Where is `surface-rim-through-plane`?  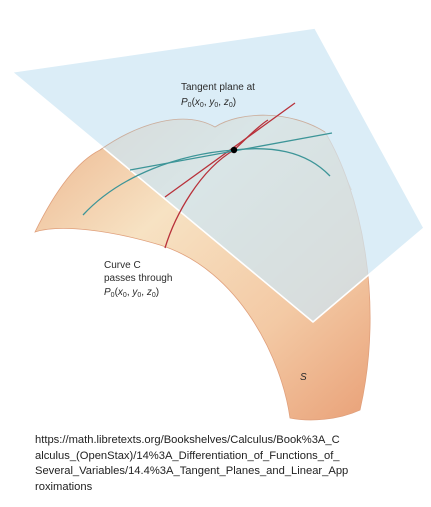 surface-rim-through-plane is located at coordinates (212, 132).